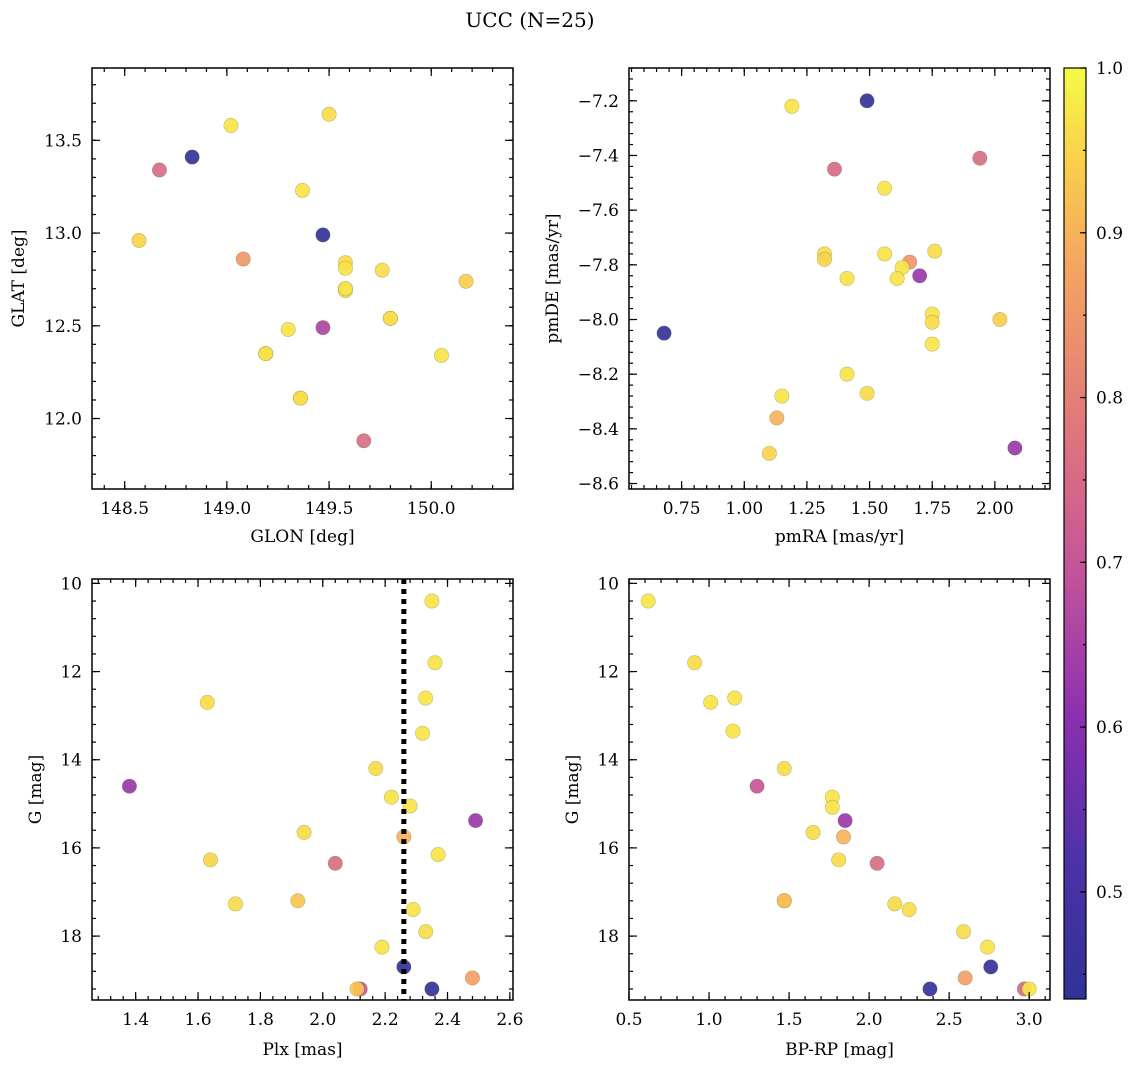 The width and height of the screenshot is (1136, 1067). I want to click on colorbar: 0.5 0.6 0.7 0.8 0.9 1.0, so click(1093, 529).